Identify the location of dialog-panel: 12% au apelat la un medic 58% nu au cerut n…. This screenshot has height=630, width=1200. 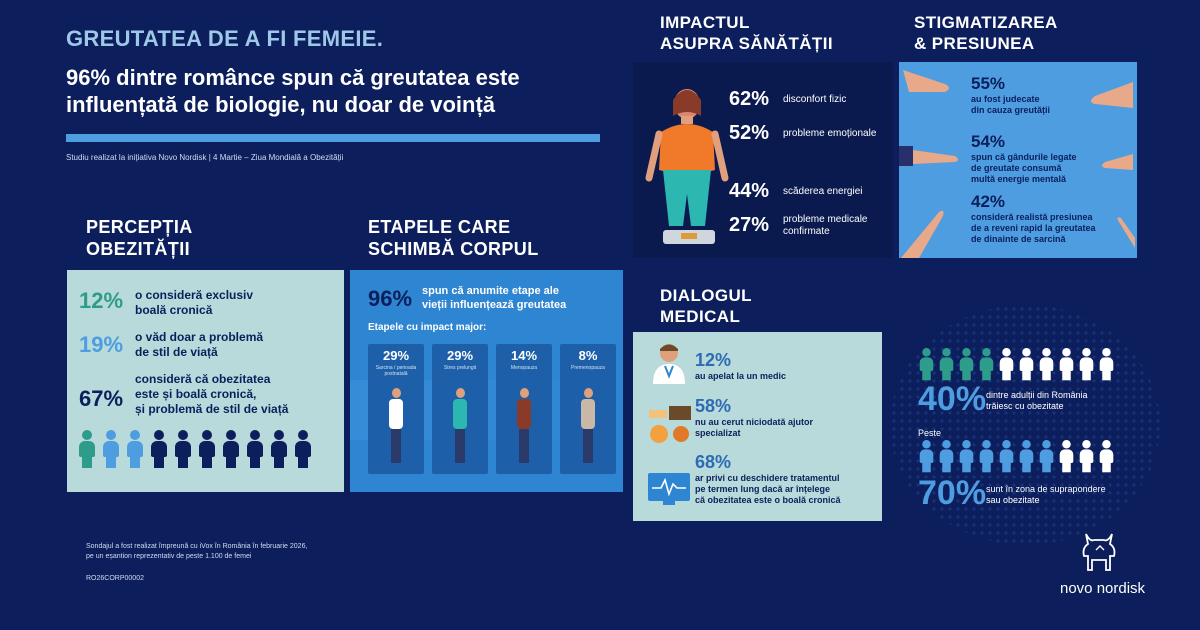
(757, 426).